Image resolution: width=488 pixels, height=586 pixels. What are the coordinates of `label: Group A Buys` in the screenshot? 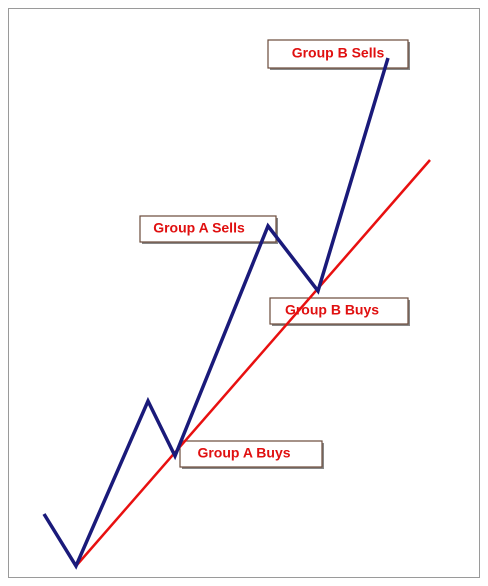 It's located at (243, 453).